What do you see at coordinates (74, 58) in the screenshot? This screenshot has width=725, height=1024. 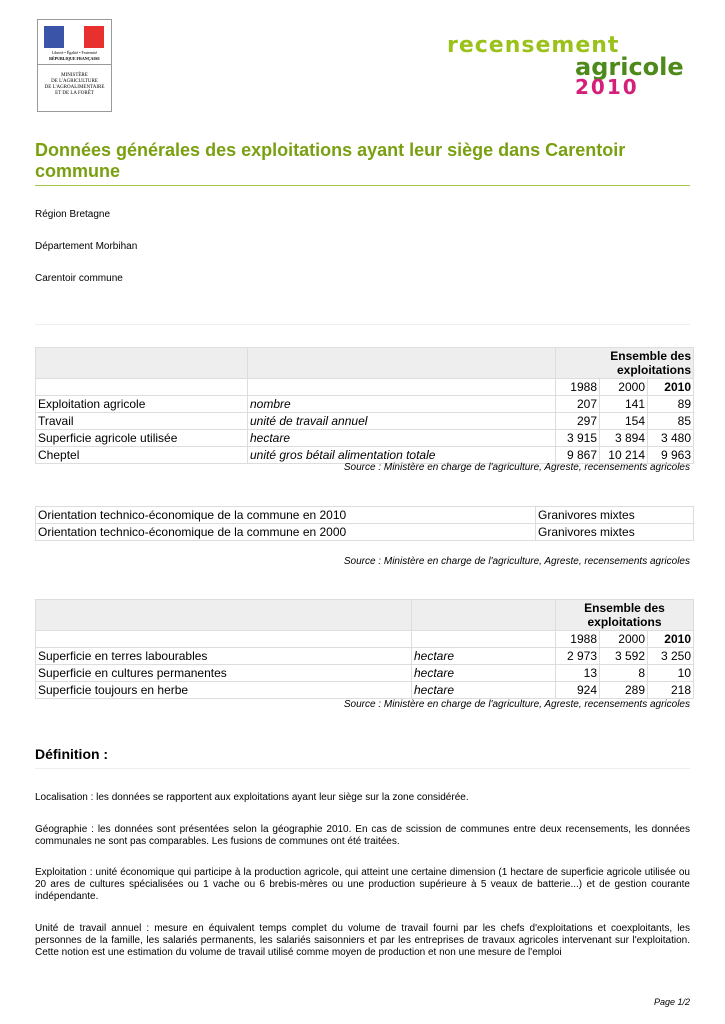 I see `logo-republic: RÉPUBLIQUE FRANÇAISE` at bounding box center [74, 58].